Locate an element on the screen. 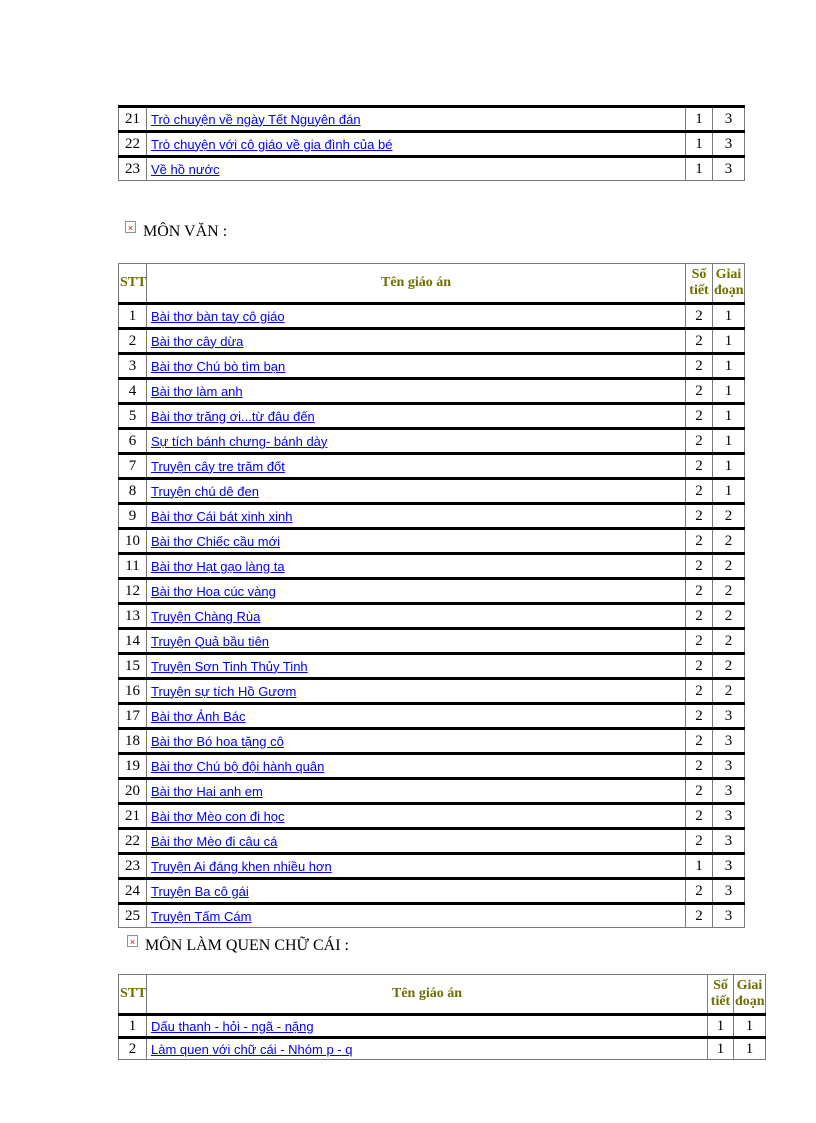  table-row: 4 Bài thơ làm anh 2 1 is located at coordinates (431, 390).